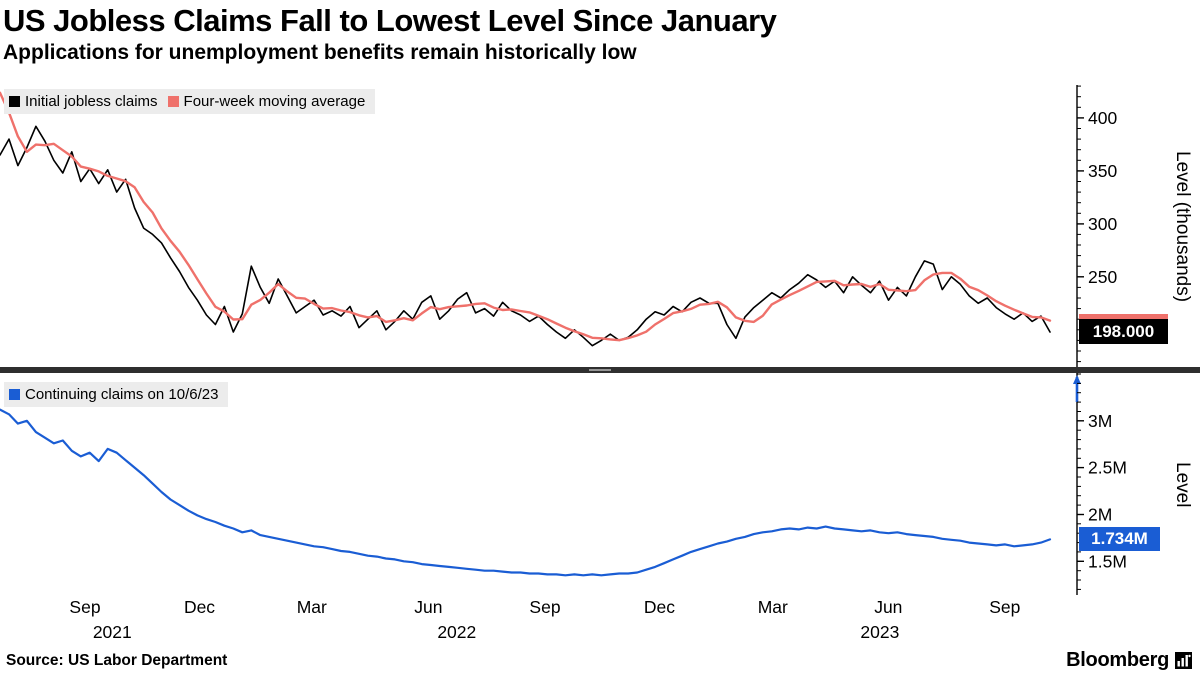 The image size is (1200, 675). Describe the element at coordinates (173, 101) in the screenshot. I see `moving-average-swatch-icon` at that location.